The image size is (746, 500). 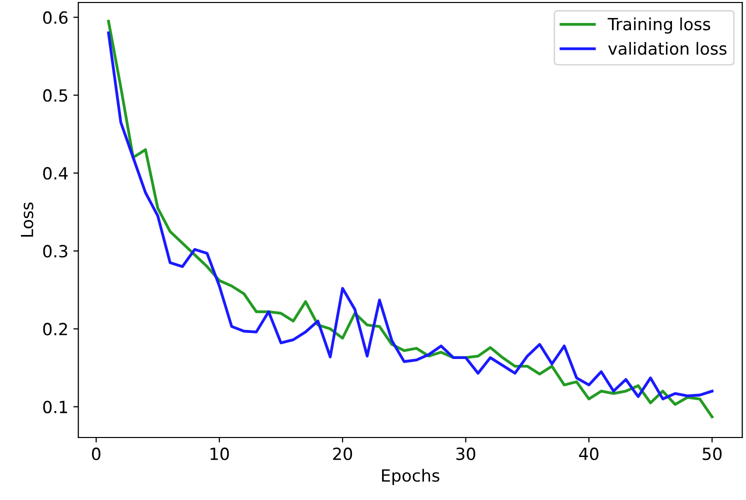 I want to click on y-tick-label: 0.5, so click(x=55, y=95).